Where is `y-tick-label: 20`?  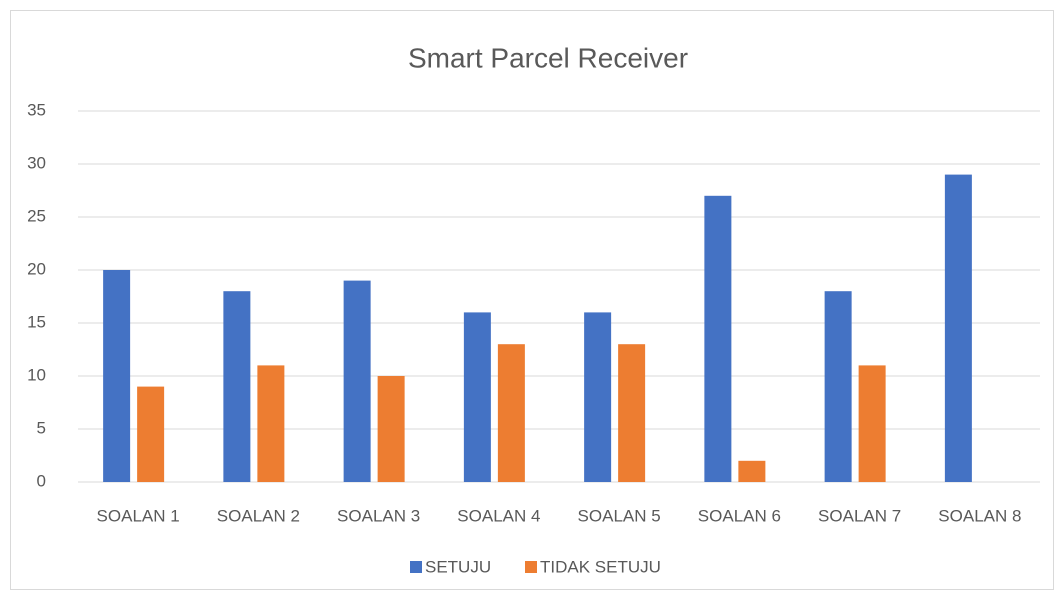 y-tick-label: 20 is located at coordinates (36, 268).